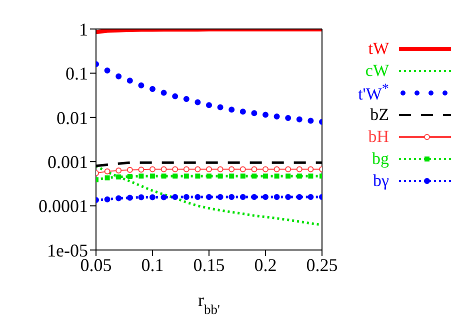  I want to click on legend-label: bg, so click(380, 159).